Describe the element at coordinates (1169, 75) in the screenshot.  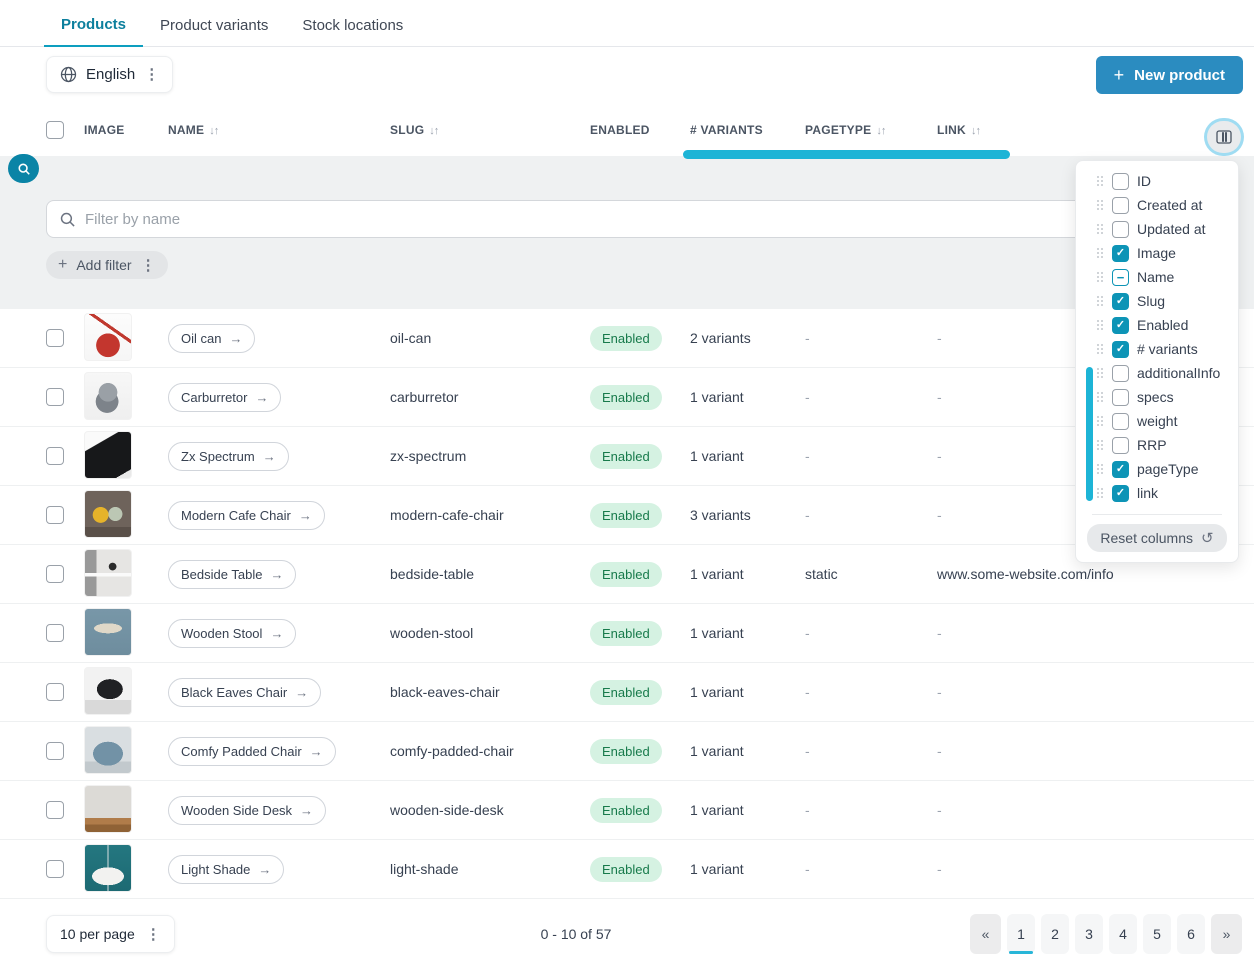
I see `new-product-button: + New product` at that location.